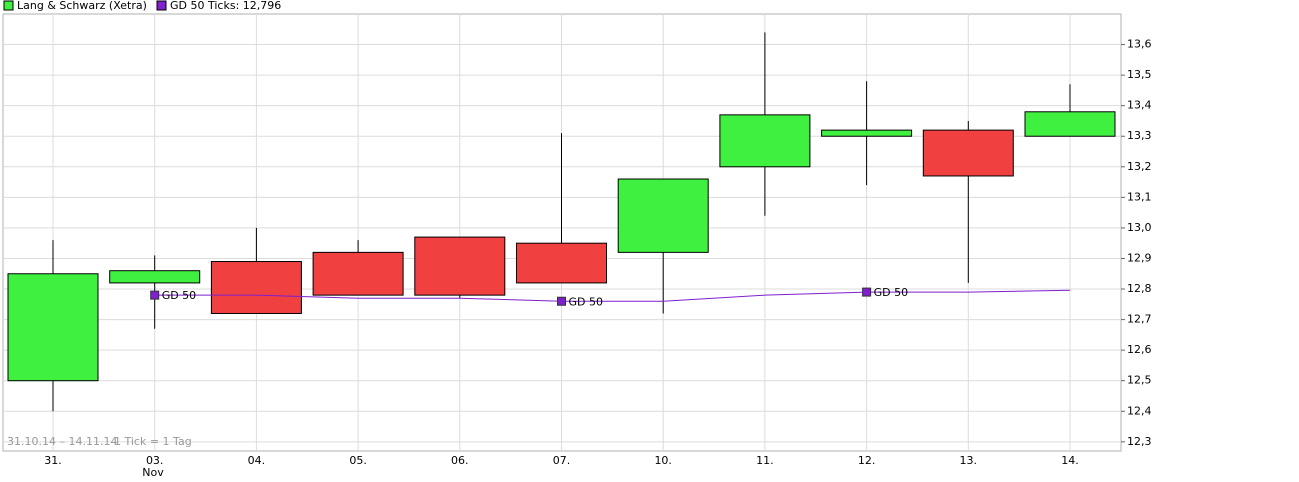 Image resolution: width=1299 pixels, height=482 pixels. What do you see at coordinates (663, 460) in the screenshot?
I see `x-tick-label: 10.` at bounding box center [663, 460].